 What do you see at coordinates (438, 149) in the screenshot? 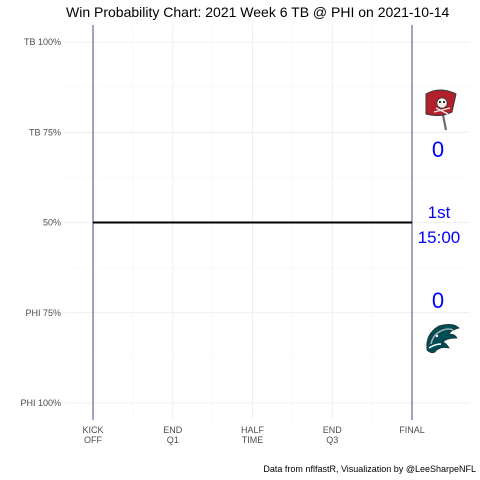
I see `top-team-score: 0` at bounding box center [438, 149].